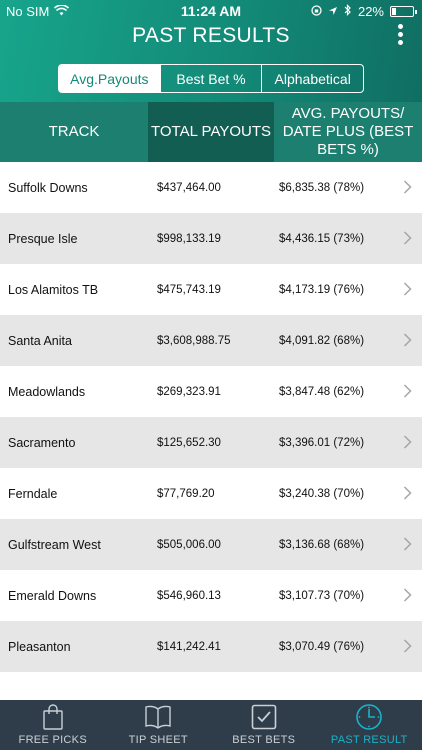 The height and width of the screenshot is (750, 422). I want to click on sort-tab-alphabetical: Alphabetical, so click(312, 78).